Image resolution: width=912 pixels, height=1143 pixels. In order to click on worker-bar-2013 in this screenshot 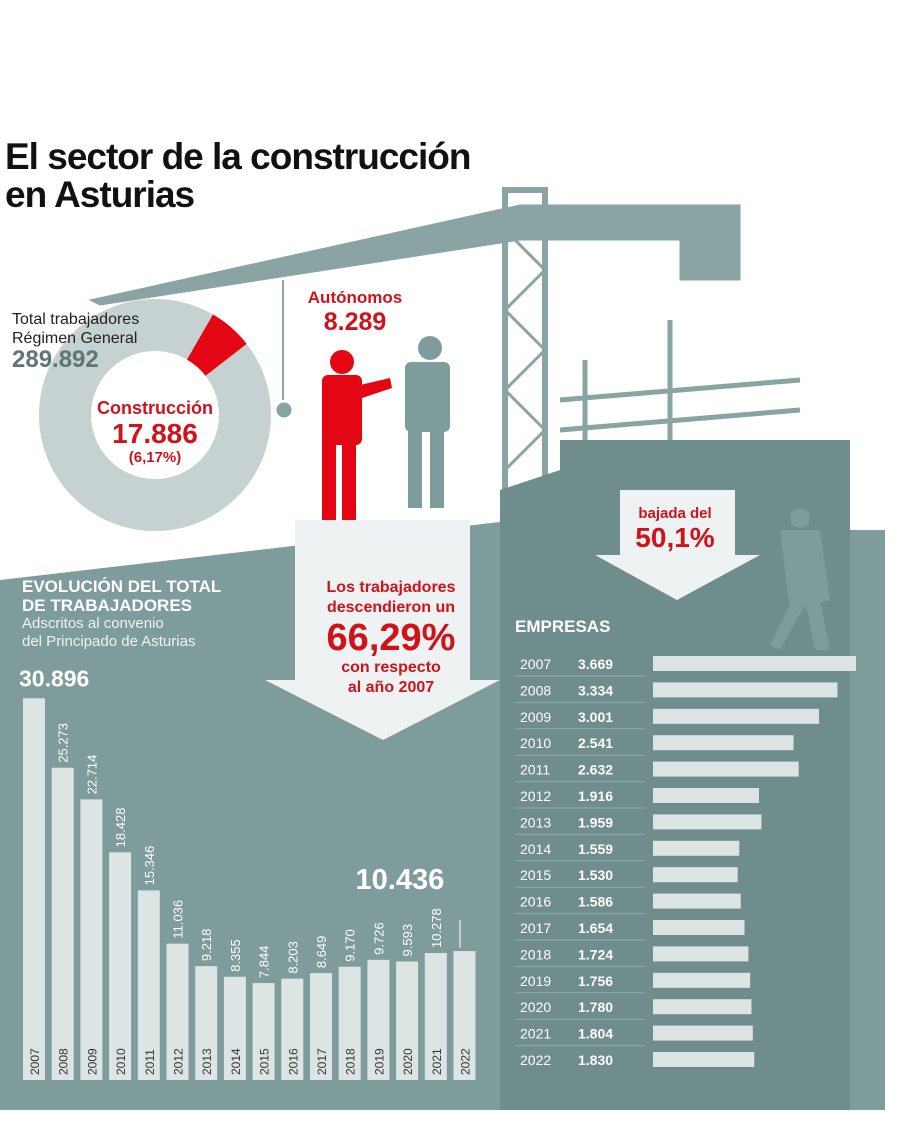, I will do `click(206, 1023)`.